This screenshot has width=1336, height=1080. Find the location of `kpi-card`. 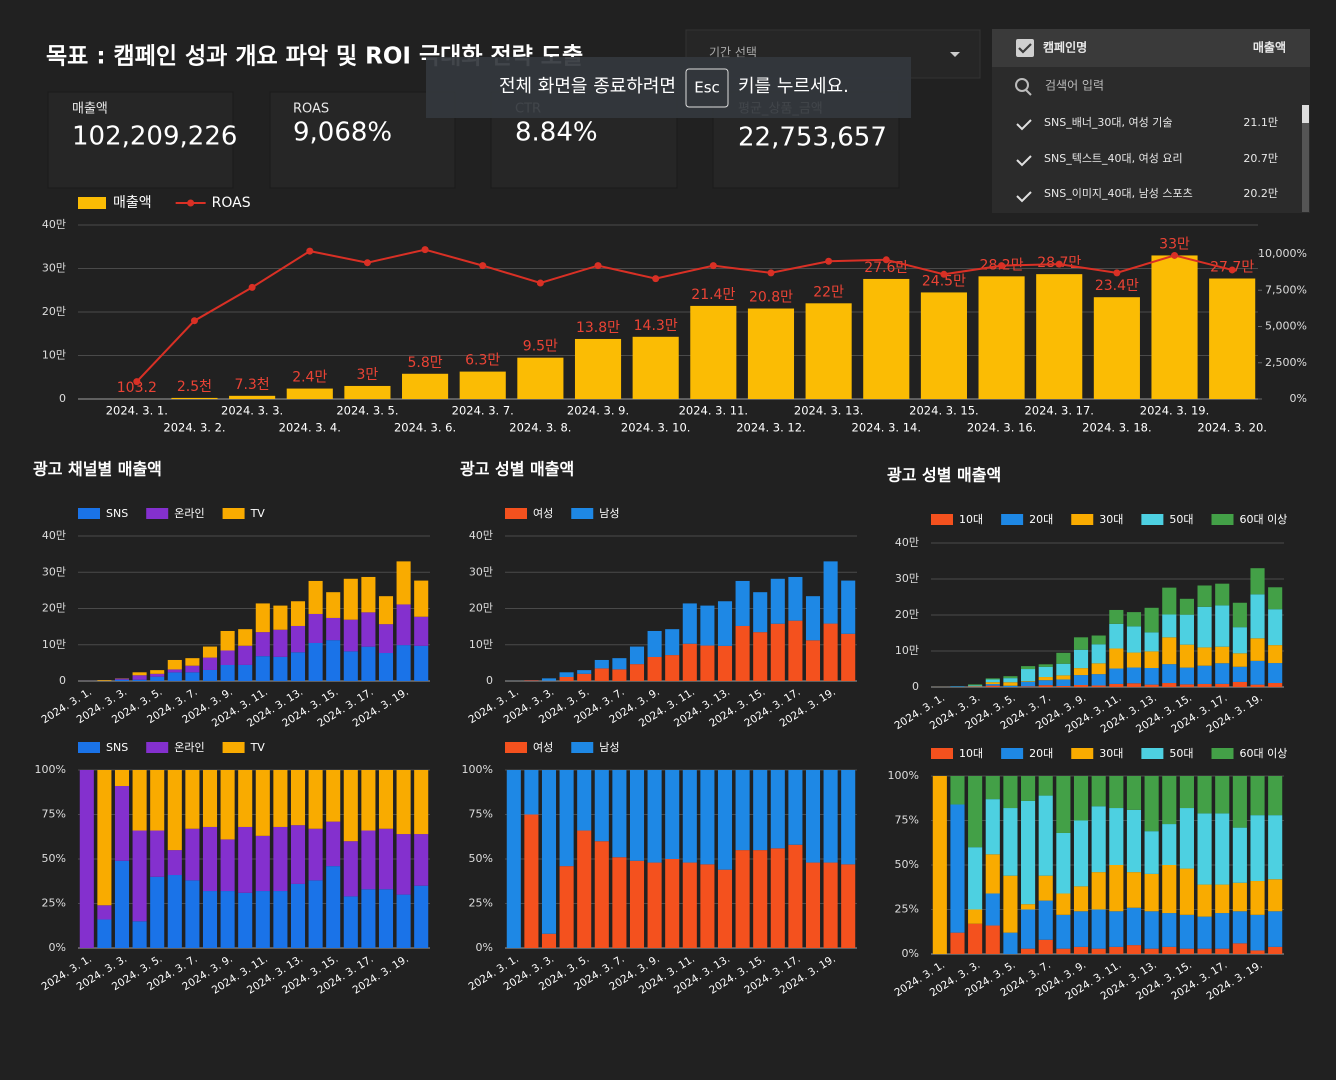

kpi-card is located at coordinates (362, 140).